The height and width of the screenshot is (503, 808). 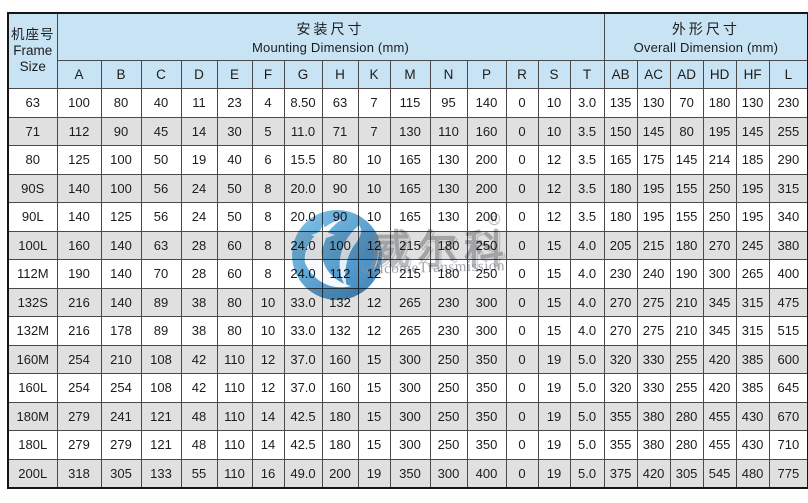 What do you see at coordinates (719, 331) in the screenshot?
I see `dim-cell: 345` at bounding box center [719, 331].